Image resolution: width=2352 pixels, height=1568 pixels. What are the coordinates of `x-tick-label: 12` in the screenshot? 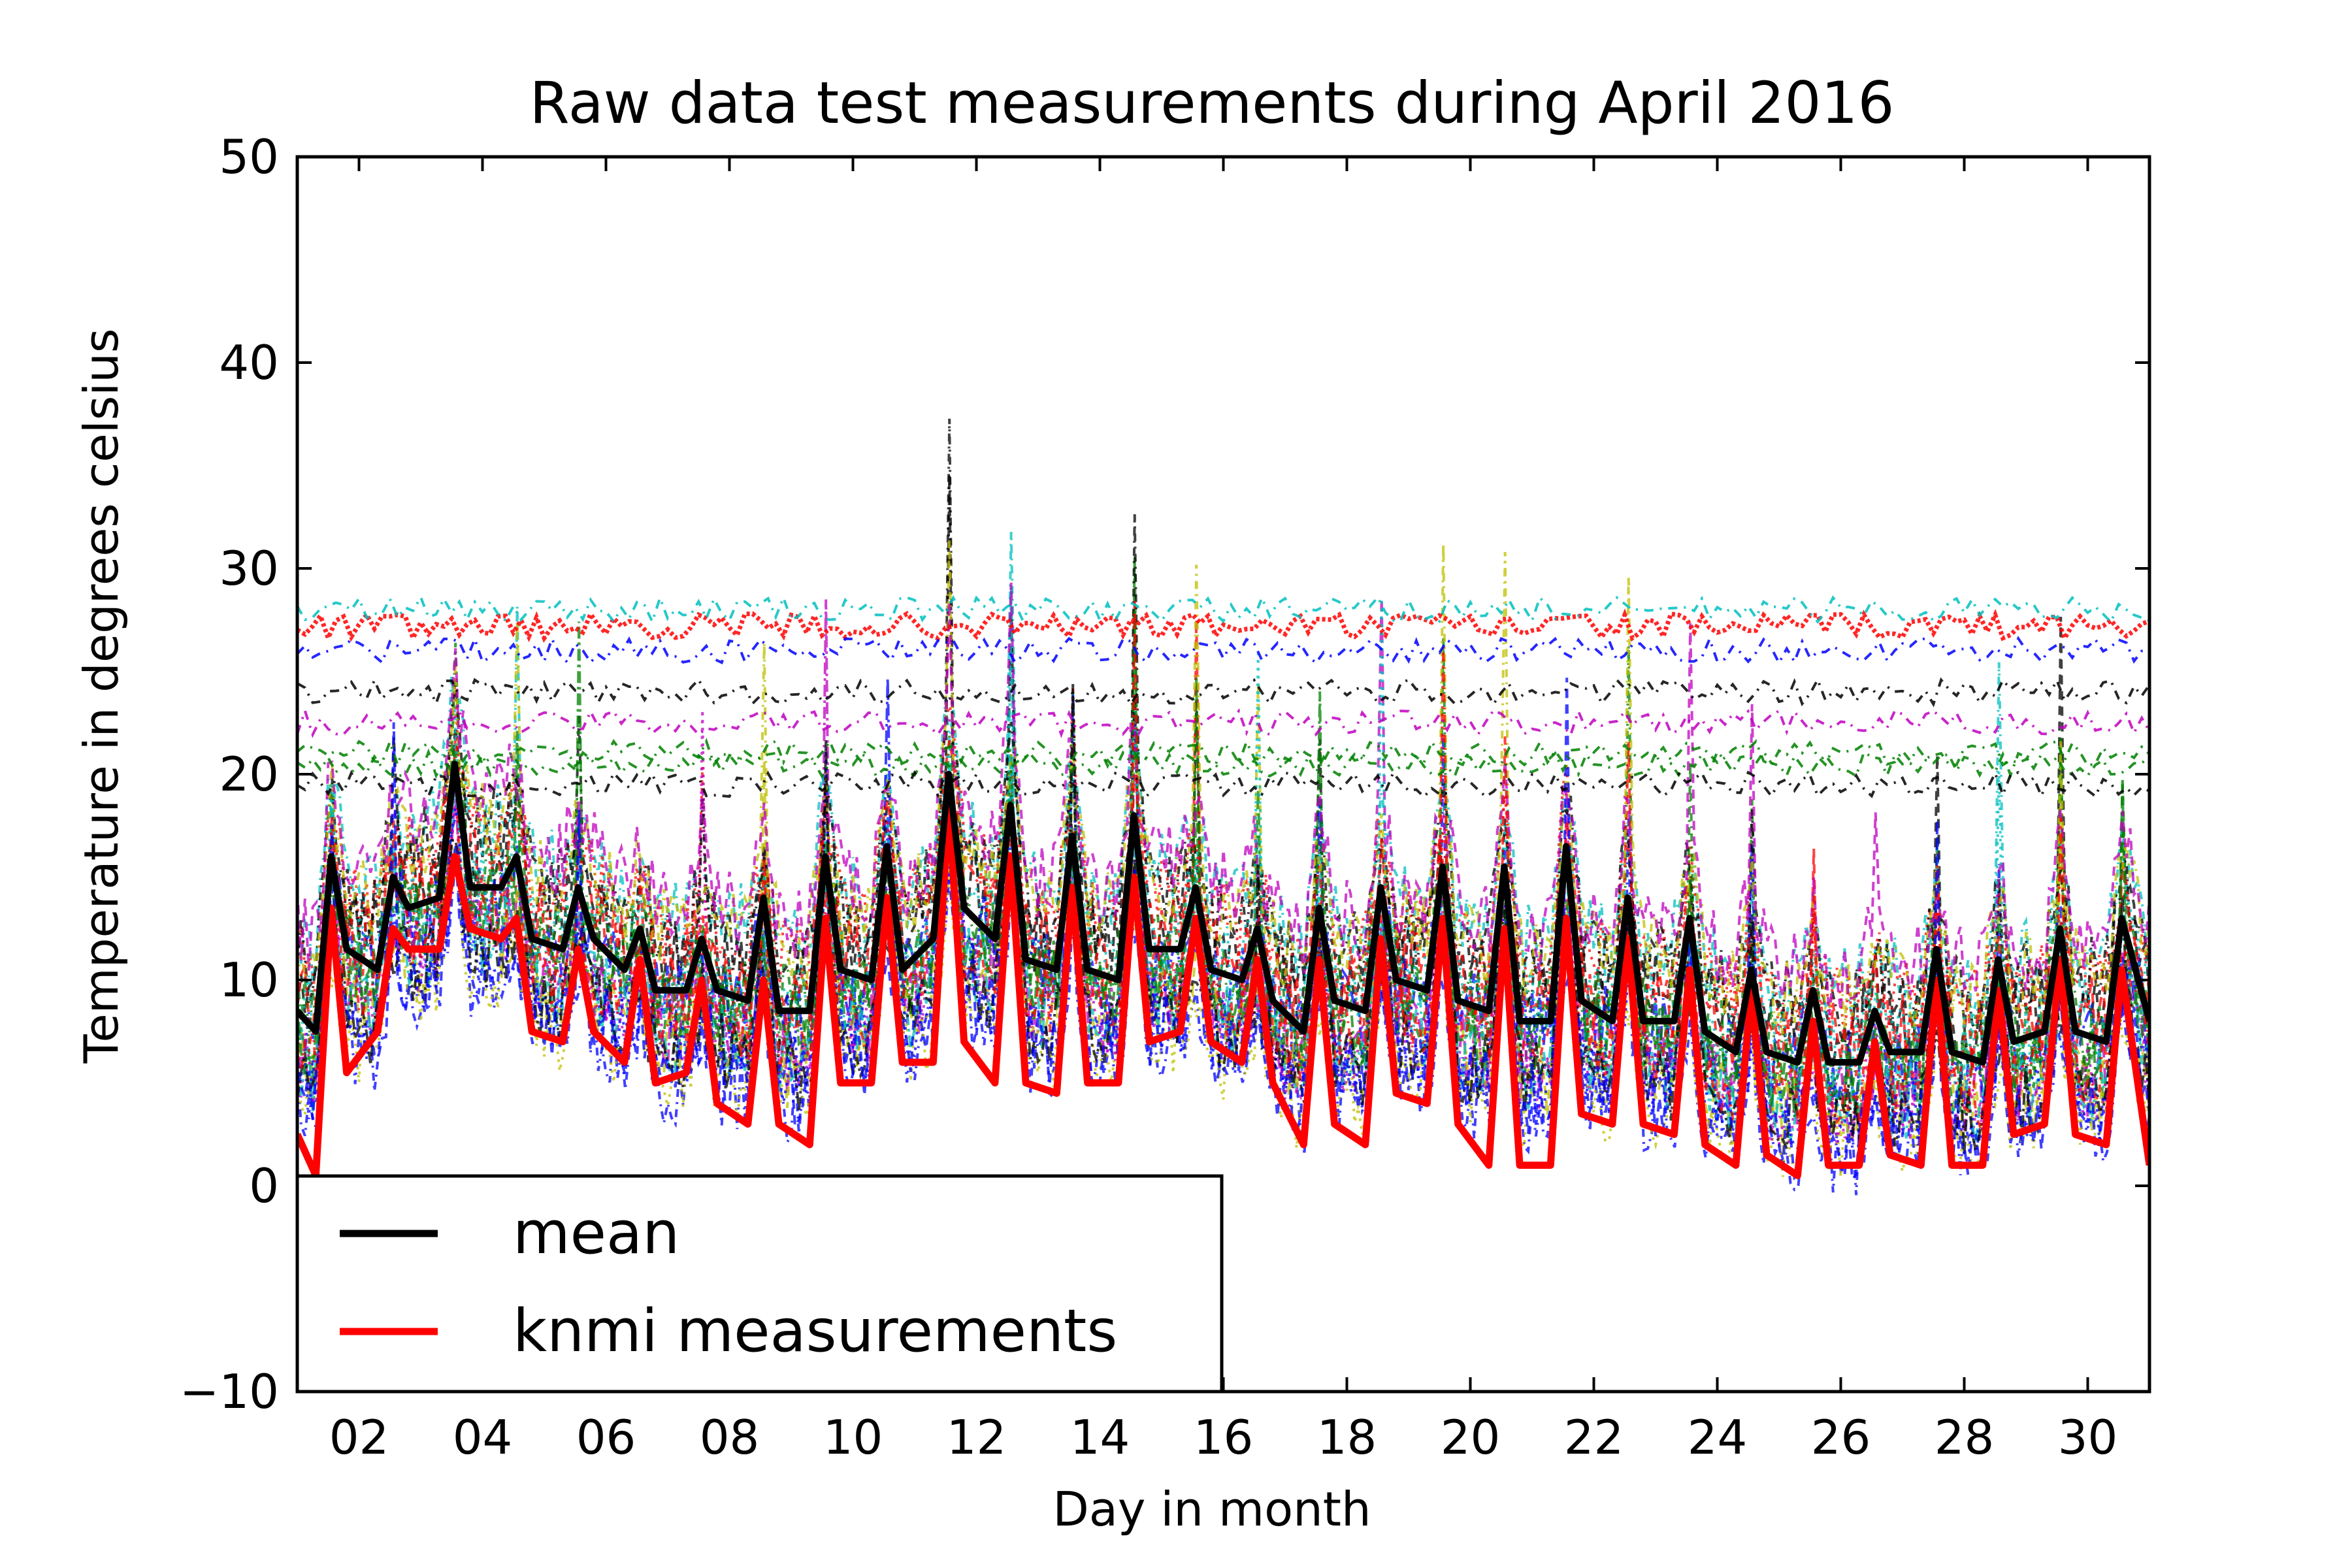 It's located at (977, 1437).